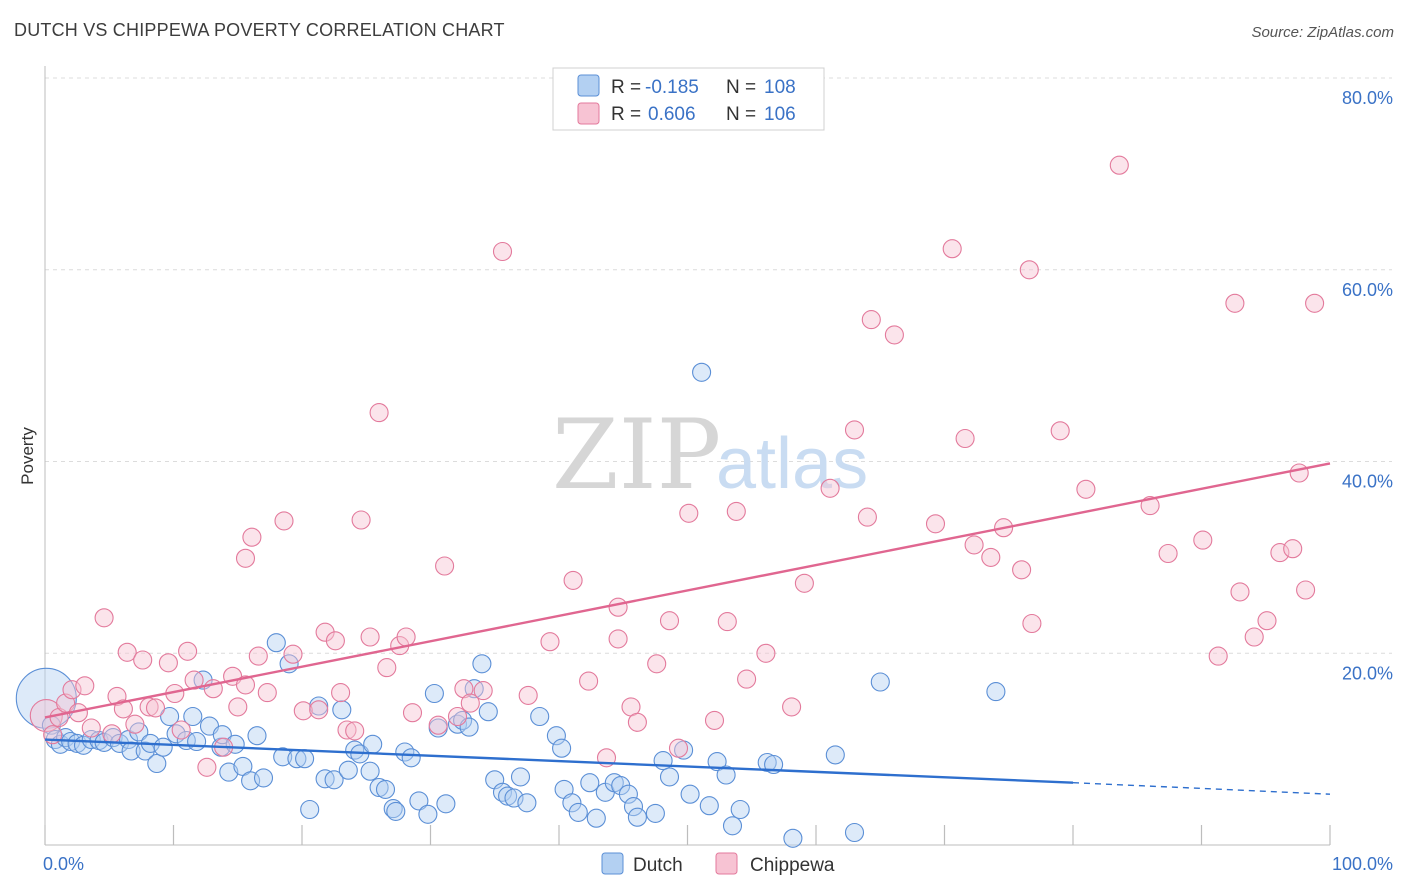 Image resolution: width=1406 pixels, height=892 pixels. I want to click on legend-swatch-dutch, so click(588, 85).